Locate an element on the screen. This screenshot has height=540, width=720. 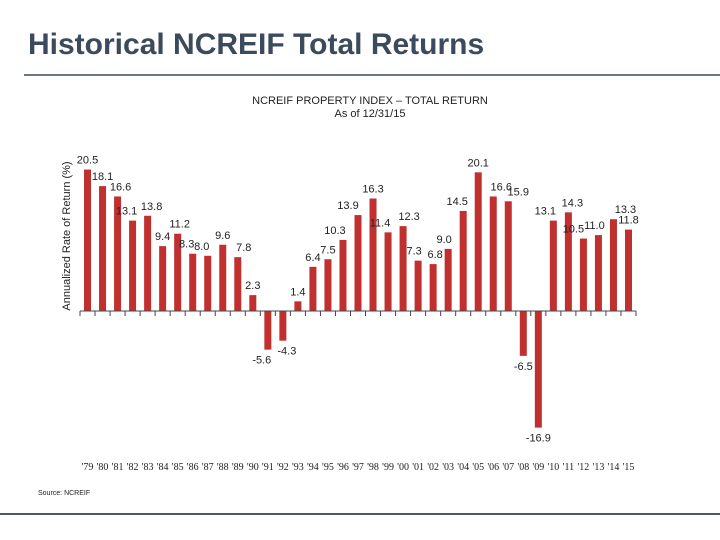
category-label: '12 is located at coordinates (583, 467).